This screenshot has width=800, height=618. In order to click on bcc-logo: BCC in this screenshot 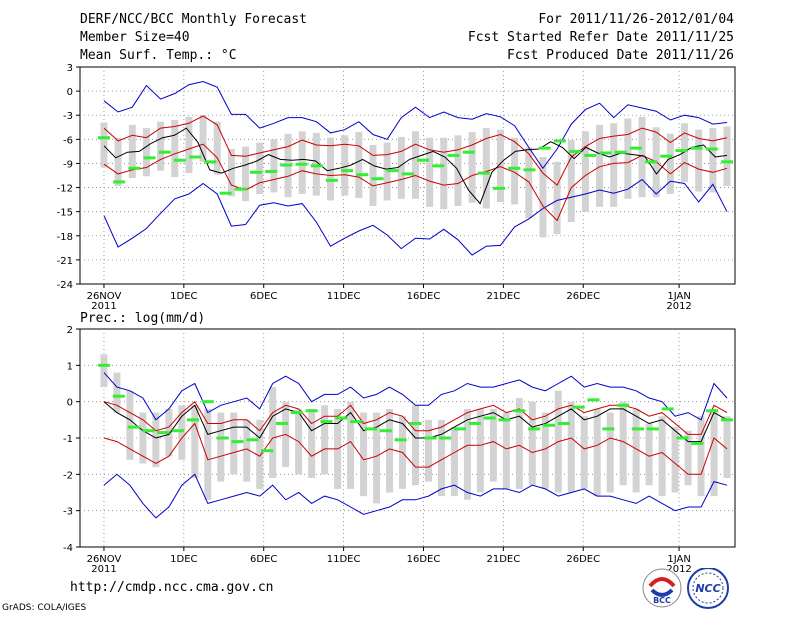, I will do `click(662, 588)`.